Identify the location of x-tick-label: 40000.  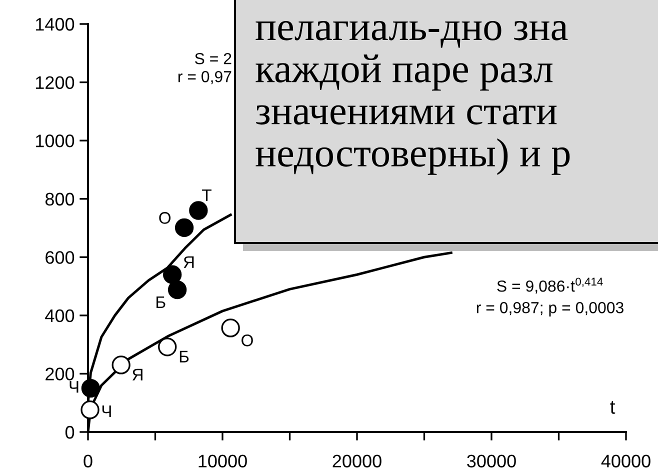
(625, 461).